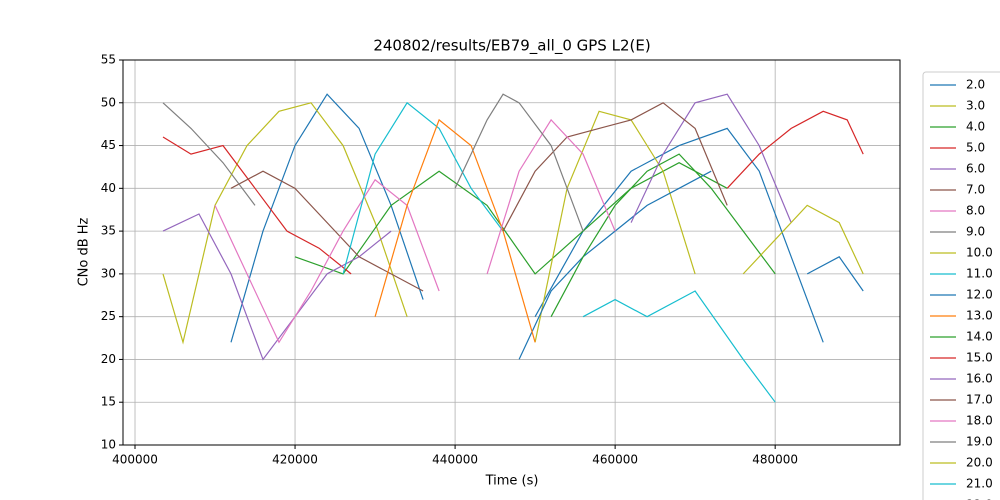  Describe the element at coordinates (975, 211) in the screenshot. I see `legend-label: 8.0` at that location.